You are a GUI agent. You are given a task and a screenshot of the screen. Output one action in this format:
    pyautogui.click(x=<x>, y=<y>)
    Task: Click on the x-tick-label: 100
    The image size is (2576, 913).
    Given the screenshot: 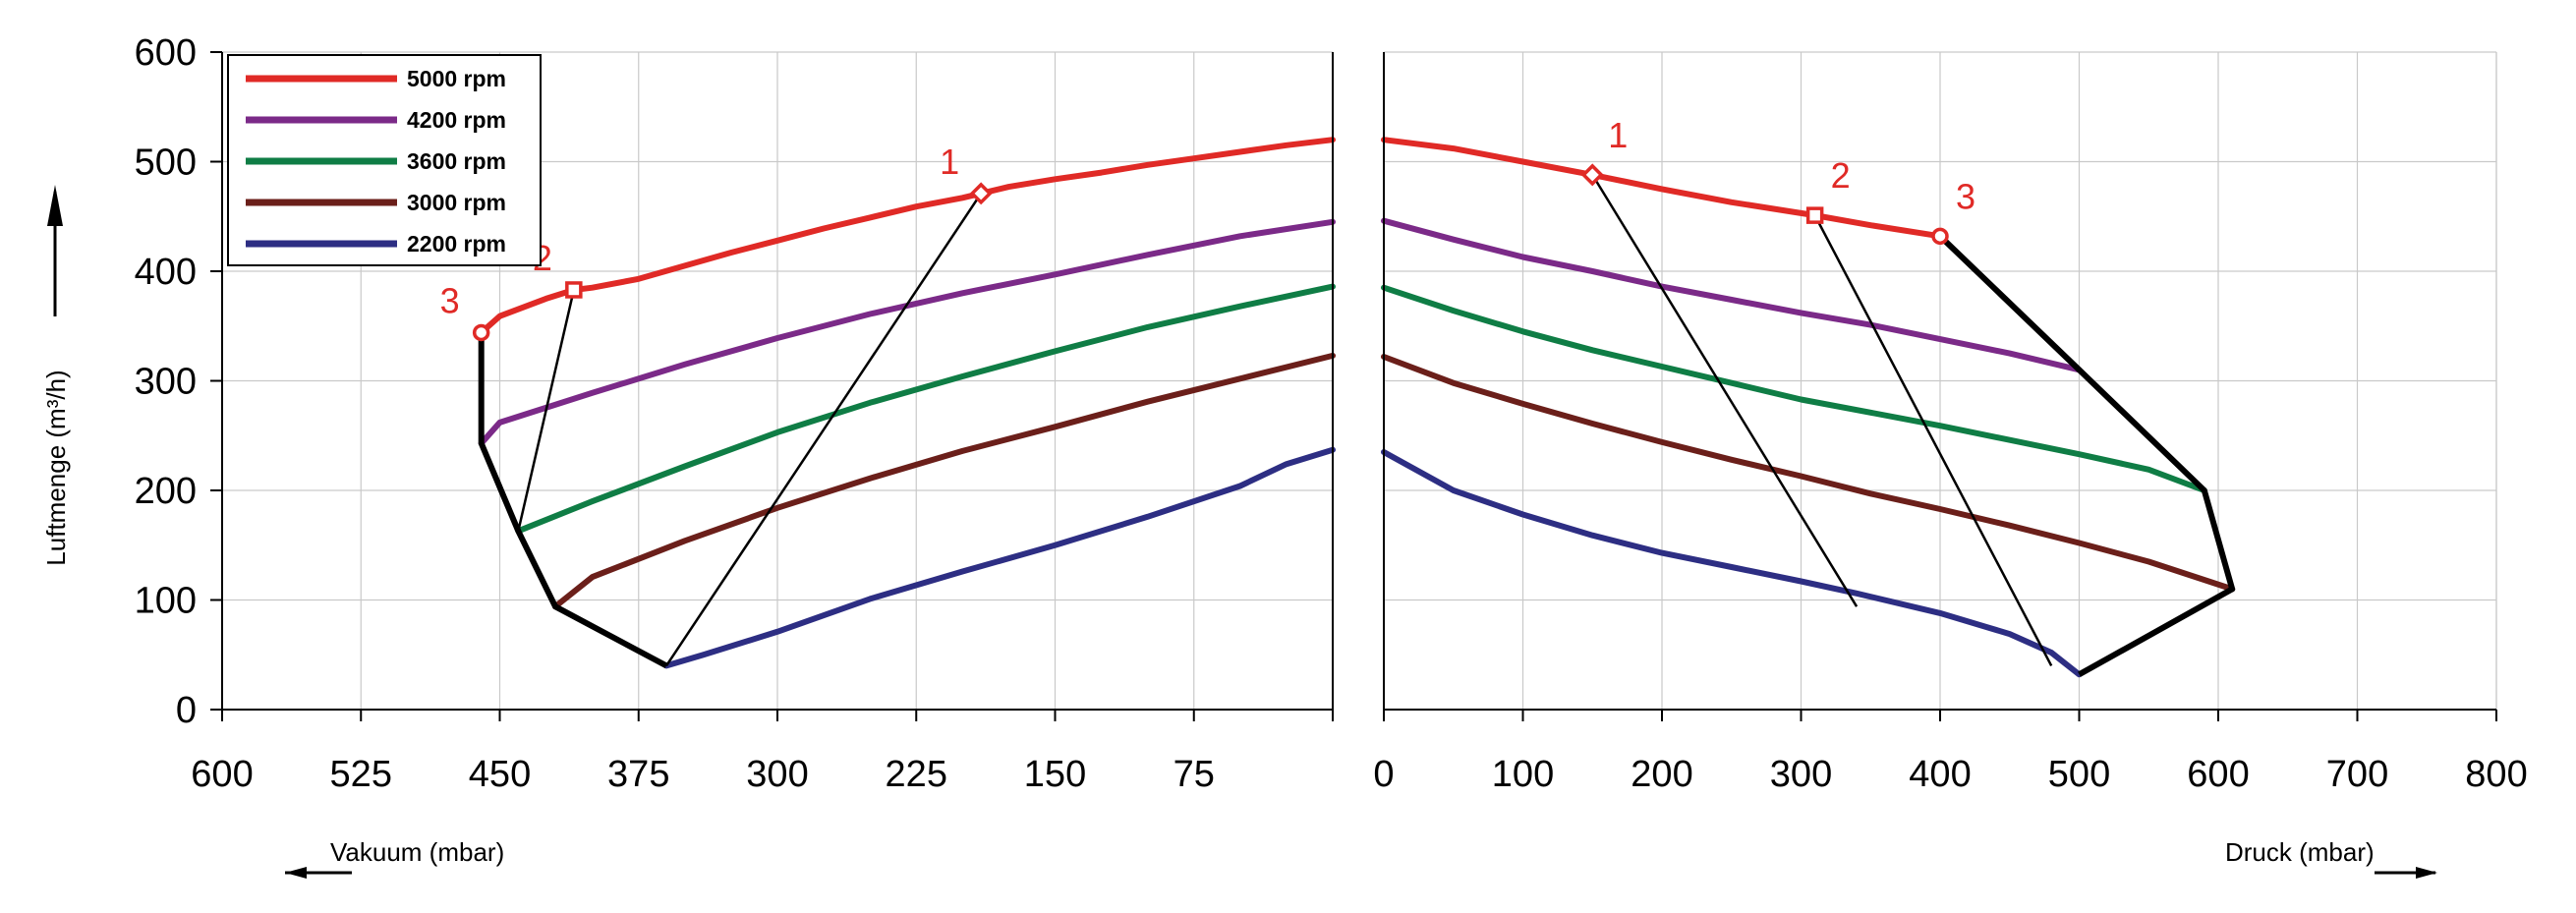 What is the action you would take?
    pyautogui.click(x=1523, y=774)
    